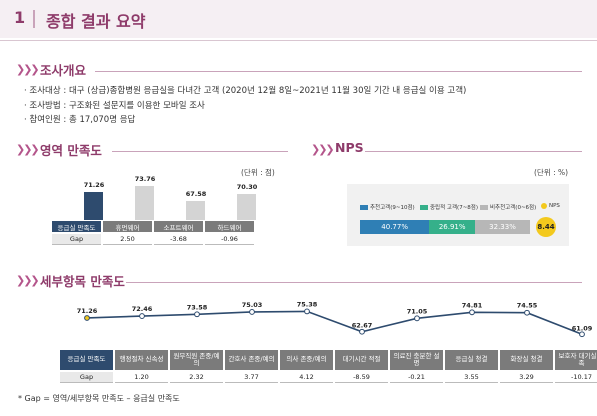 Image resolution: width=597 pixels, height=416 pixels. I want to click on nps-legend-item: 중립적 고객(7~8점), so click(449, 207).